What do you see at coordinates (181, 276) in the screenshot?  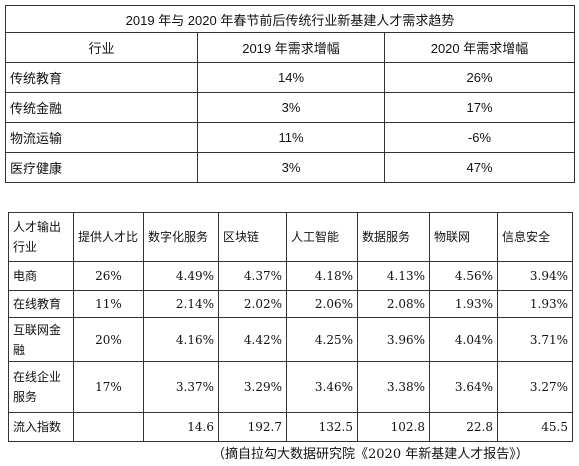 I see `cell: 4.49%` at bounding box center [181, 276].